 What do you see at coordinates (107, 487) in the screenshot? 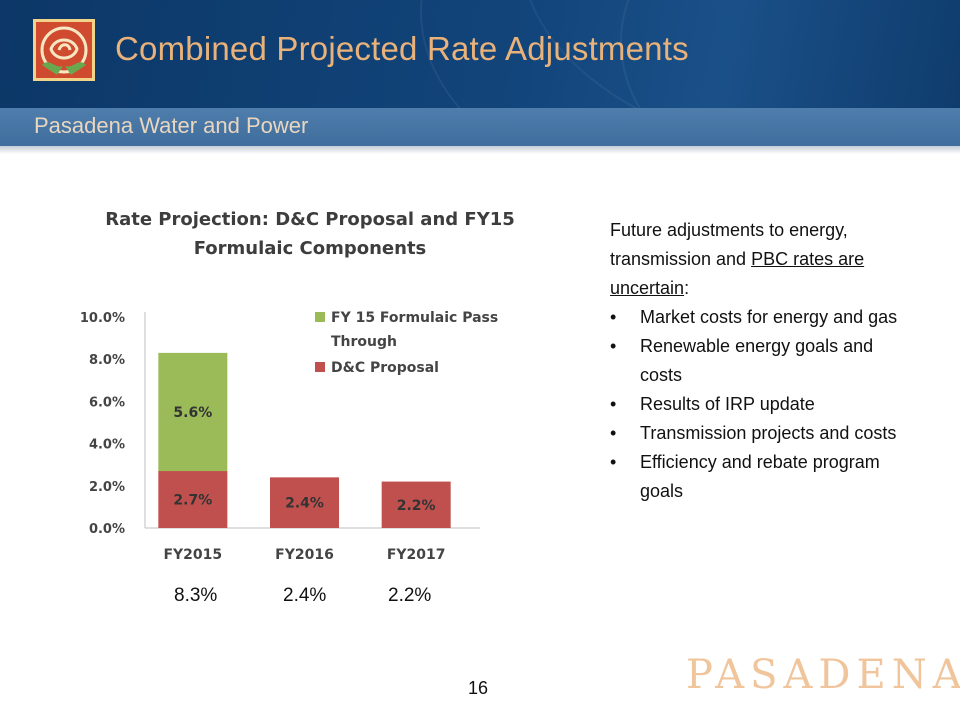
I see `y-tick-label: 2.0%` at bounding box center [107, 487].